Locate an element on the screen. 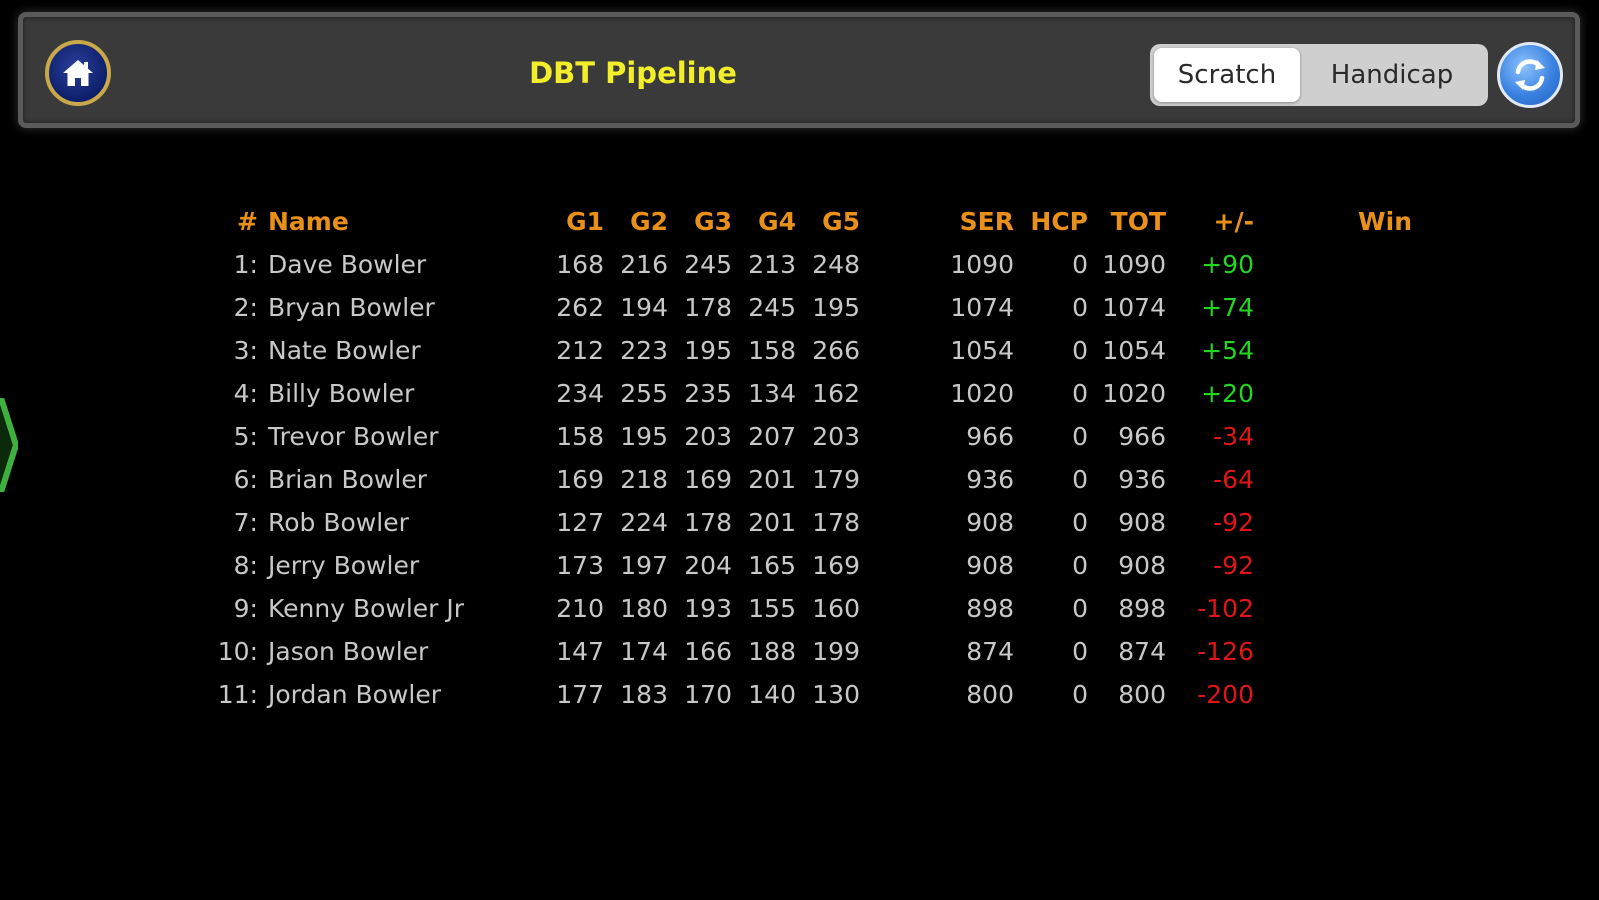 Image resolution: width=1599 pixels, height=900 pixels. column-header-g3: G3 is located at coordinates (713, 221).